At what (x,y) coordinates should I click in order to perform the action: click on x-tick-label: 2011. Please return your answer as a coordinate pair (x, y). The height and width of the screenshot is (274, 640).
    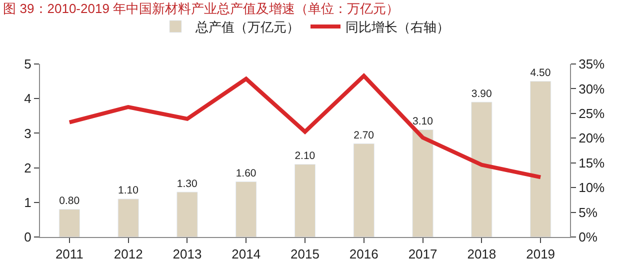
    Looking at the image, I should click on (69, 254).